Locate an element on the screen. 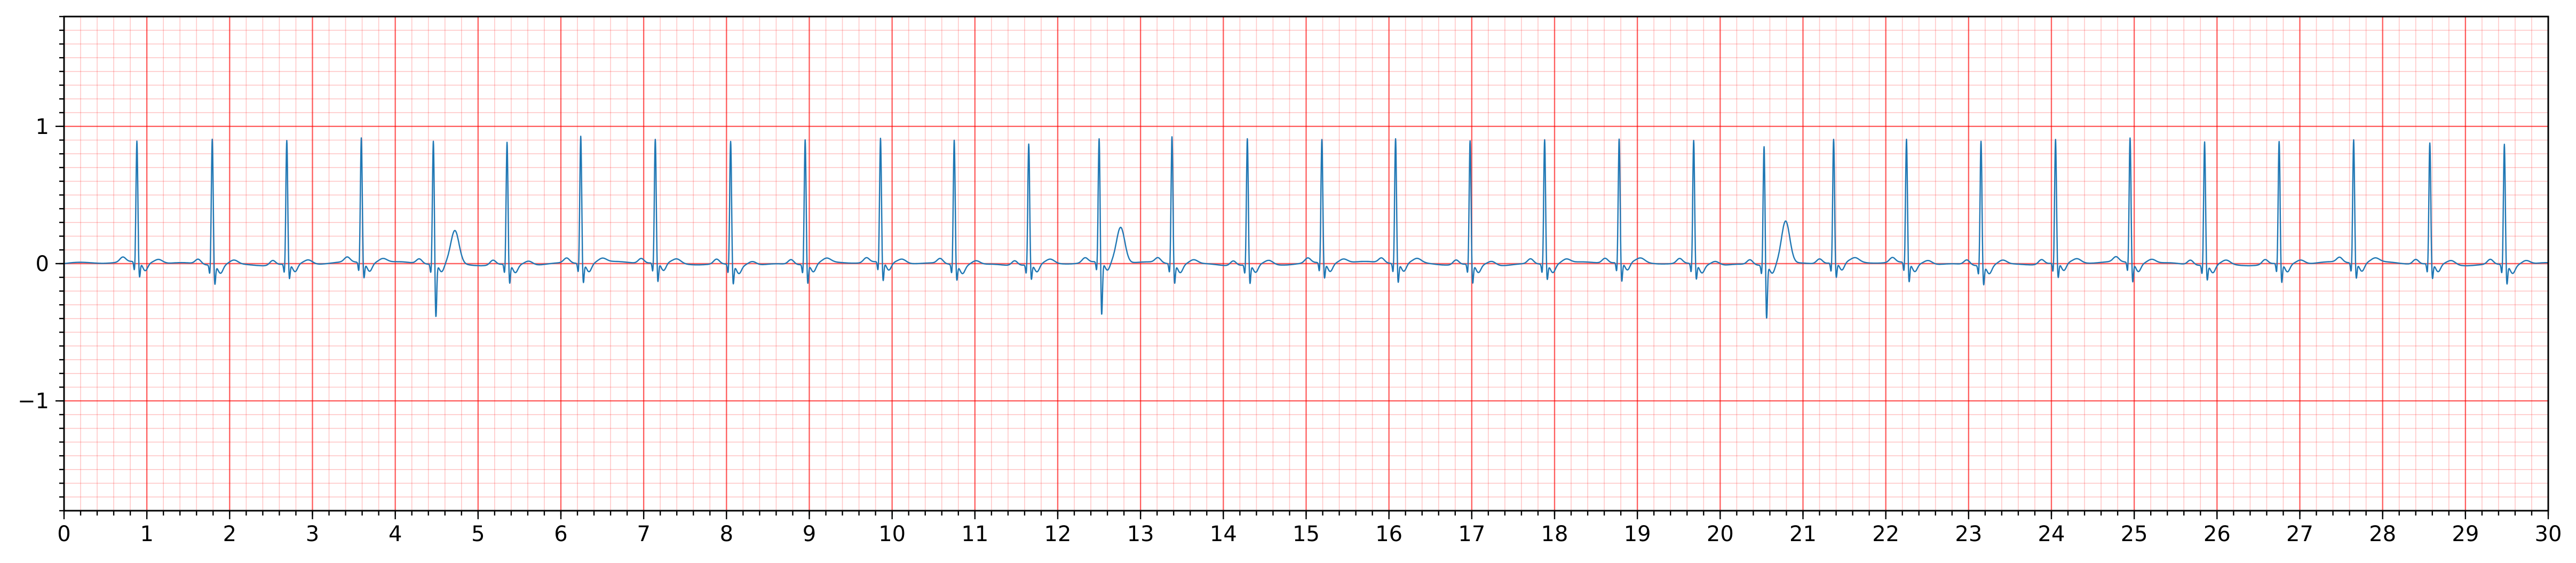  x-tick-label: 0 is located at coordinates (63, 534).